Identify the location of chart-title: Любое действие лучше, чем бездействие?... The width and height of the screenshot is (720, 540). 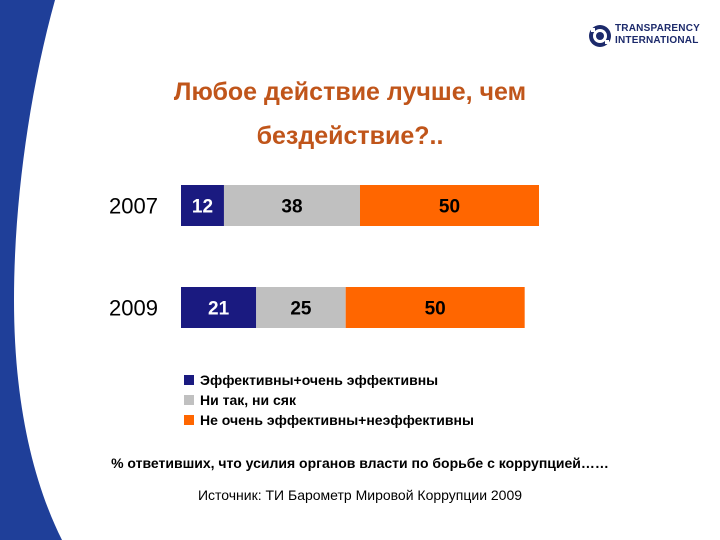
(350, 114).